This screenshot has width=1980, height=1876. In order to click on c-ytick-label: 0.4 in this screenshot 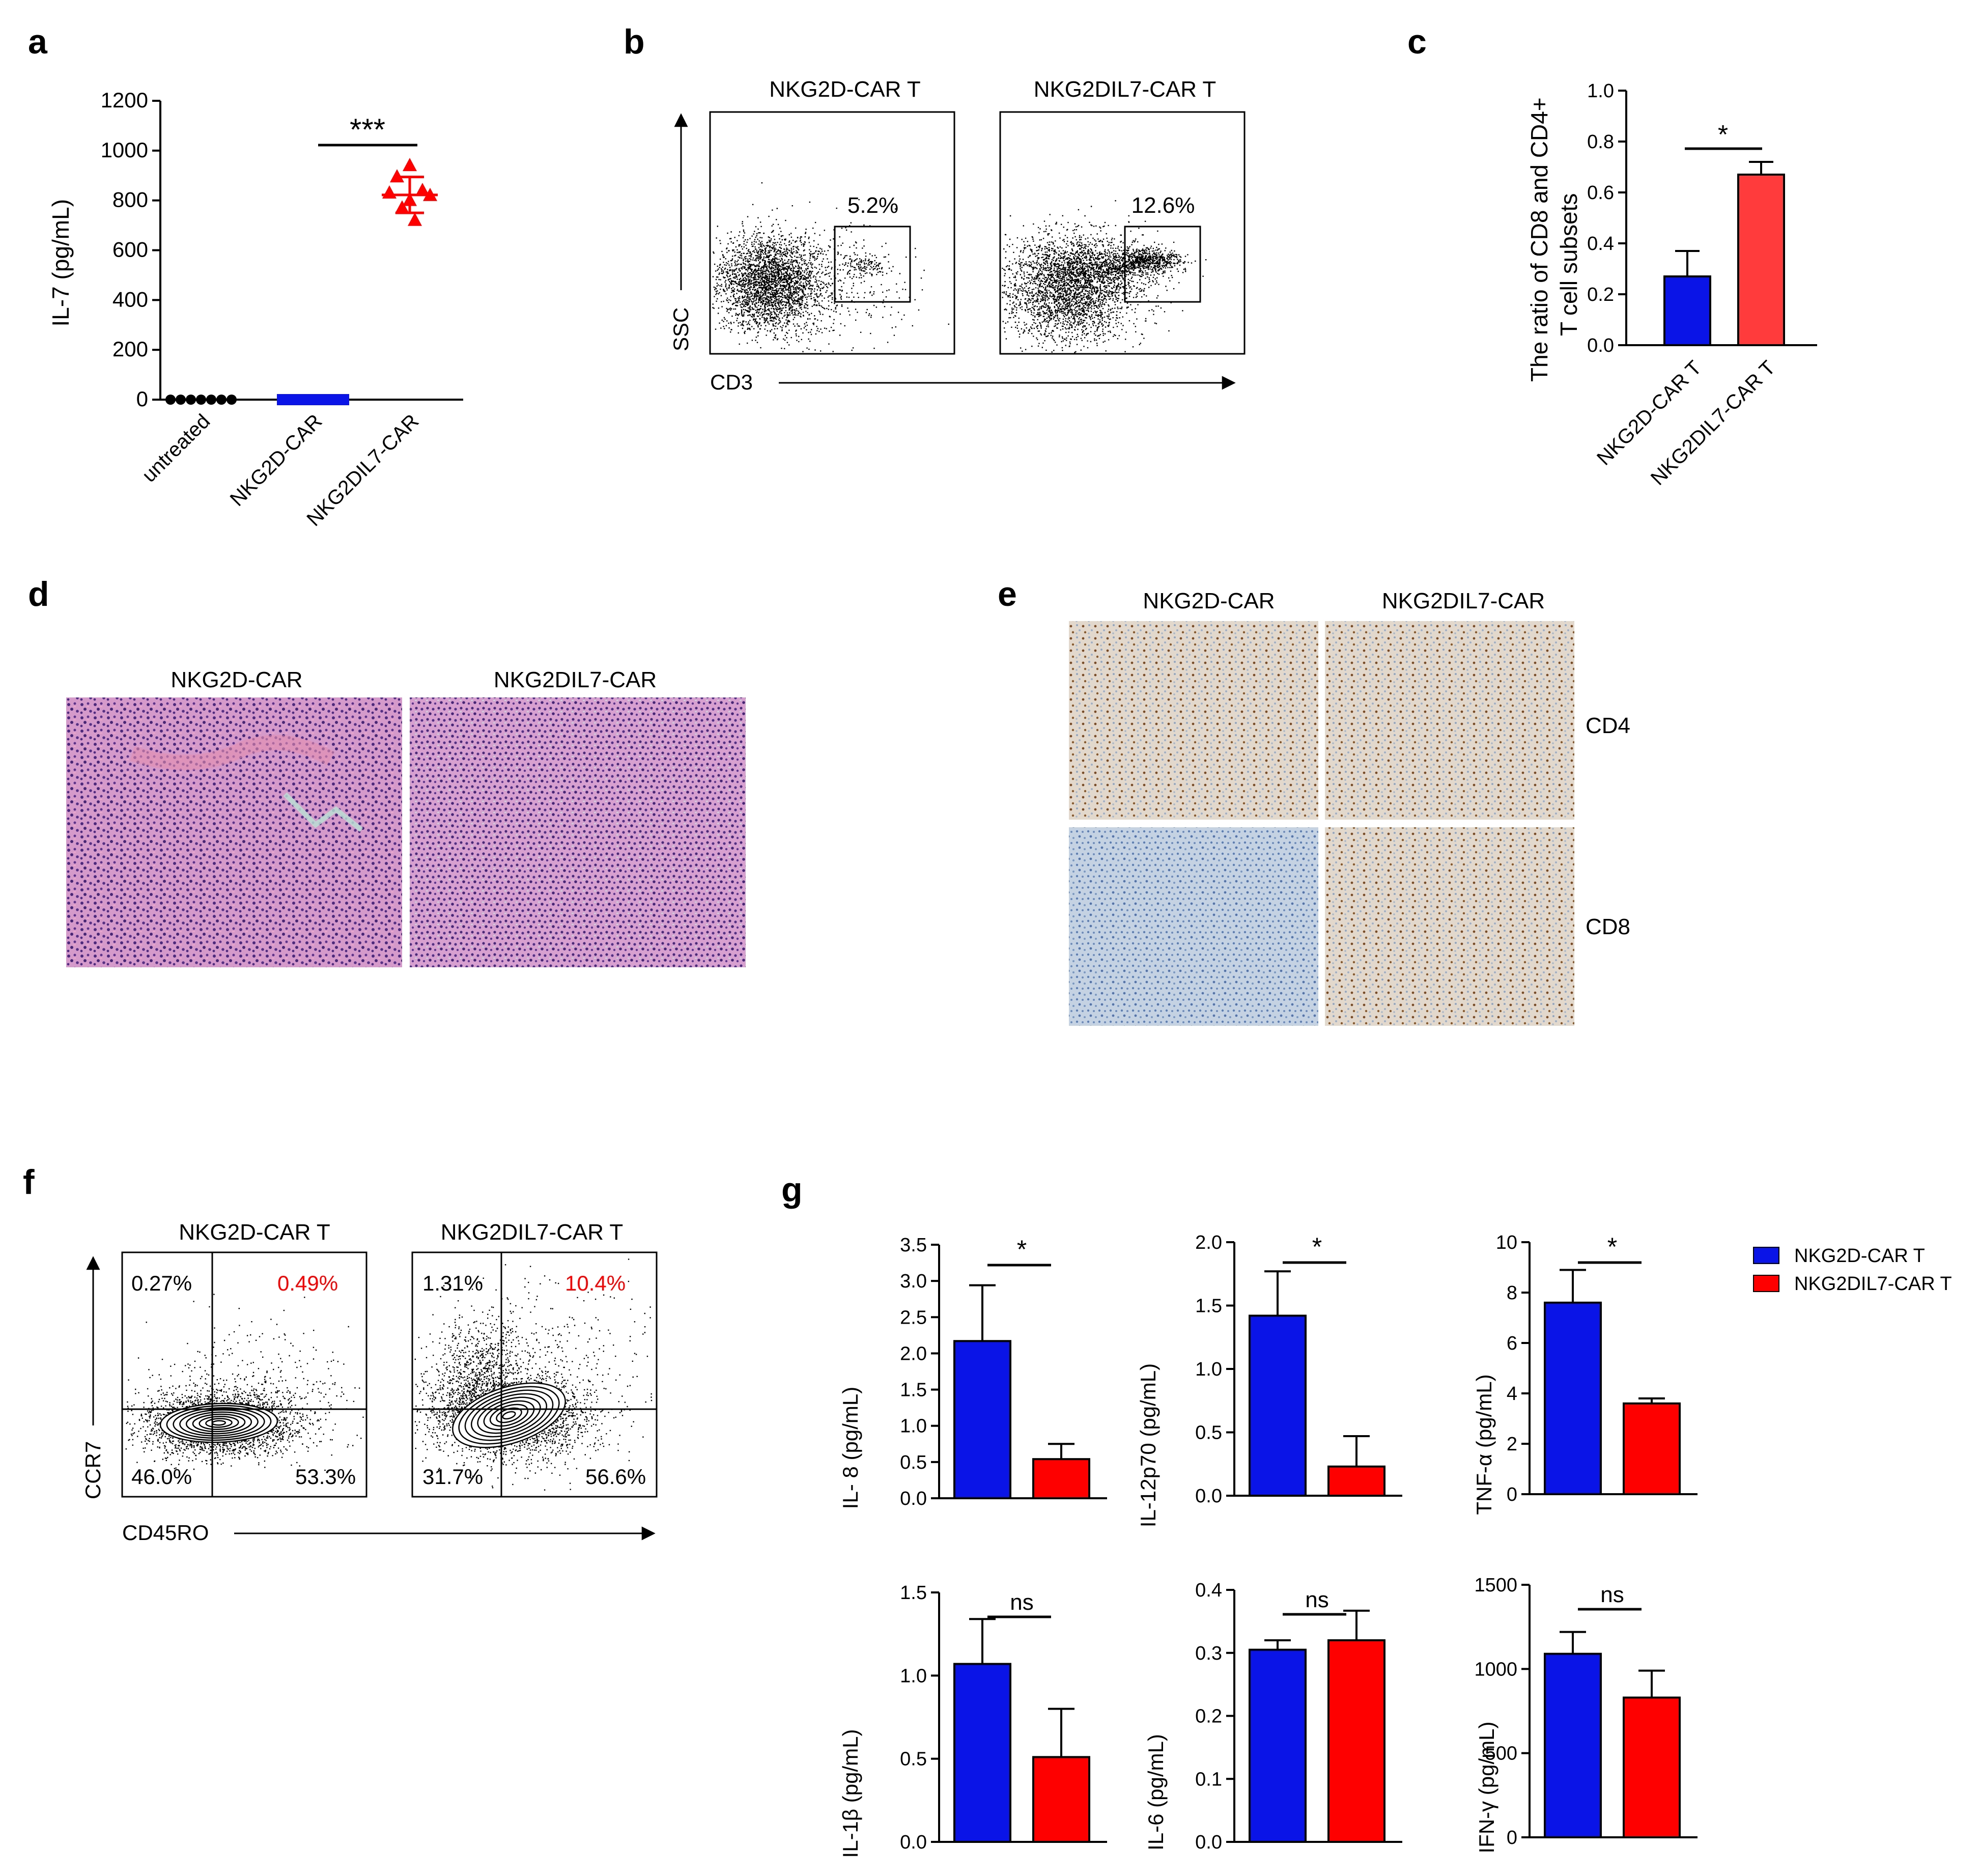, I will do `click(1601, 244)`.